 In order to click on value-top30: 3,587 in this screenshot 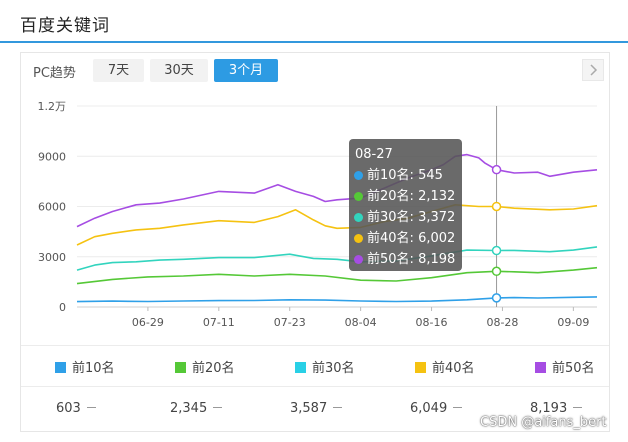, I will do `click(316, 408)`.